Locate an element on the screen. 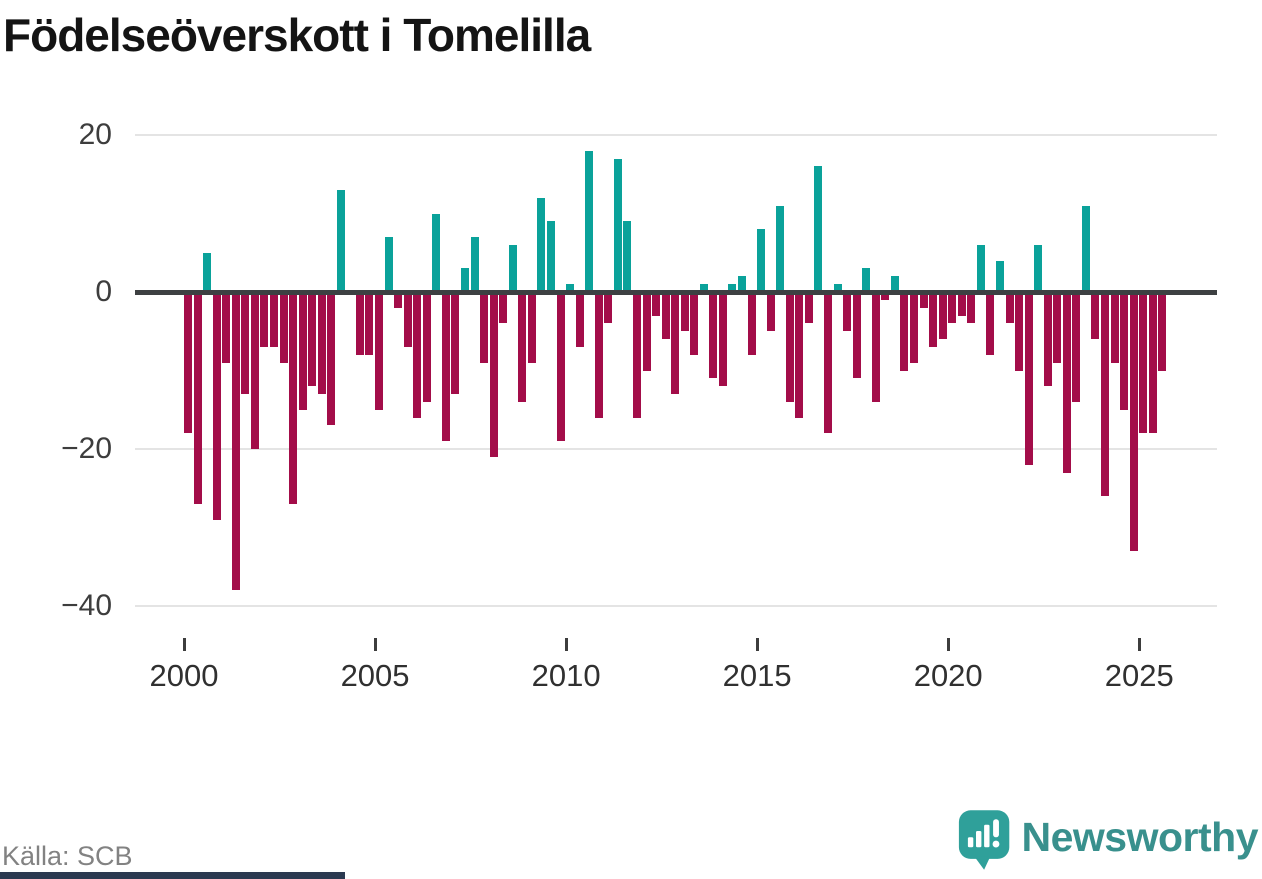 This screenshot has width=1262, height=879. x-axis-tick-label: 2010 is located at coordinates (566, 675).